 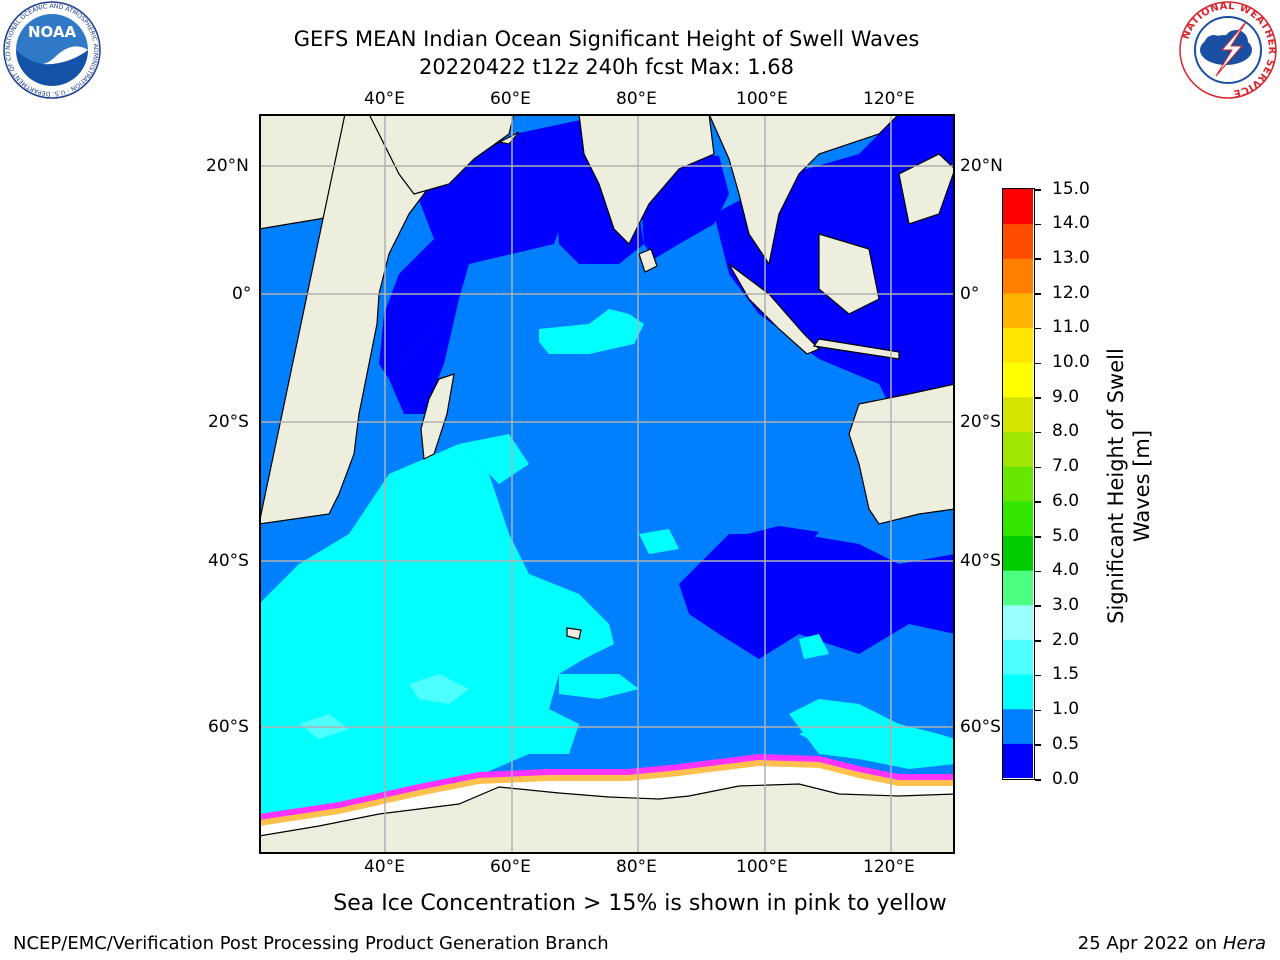 What do you see at coordinates (1071, 188) in the screenshot?
I see `colorbar-tick-label: 15.0` at bounding box center [1071, 188].